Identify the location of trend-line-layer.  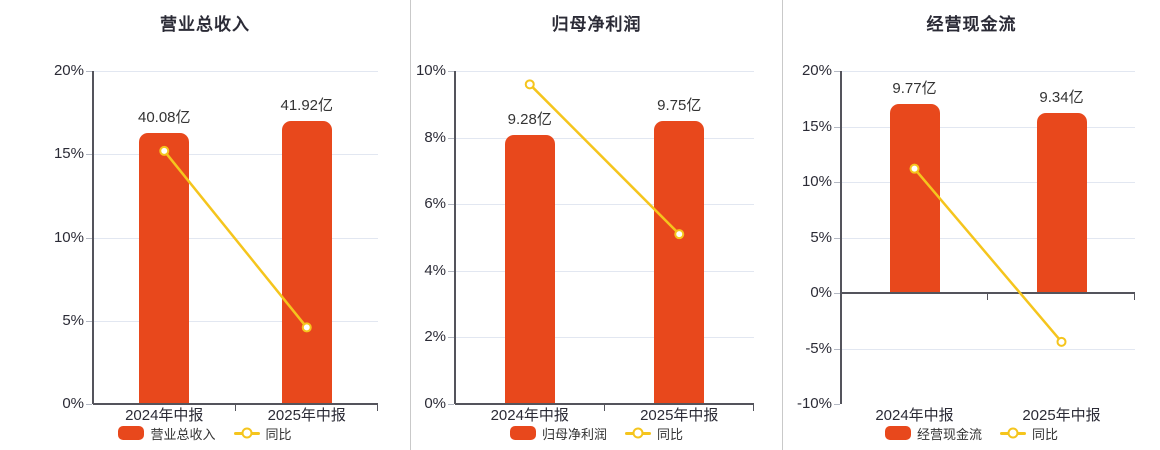
(604, 159).